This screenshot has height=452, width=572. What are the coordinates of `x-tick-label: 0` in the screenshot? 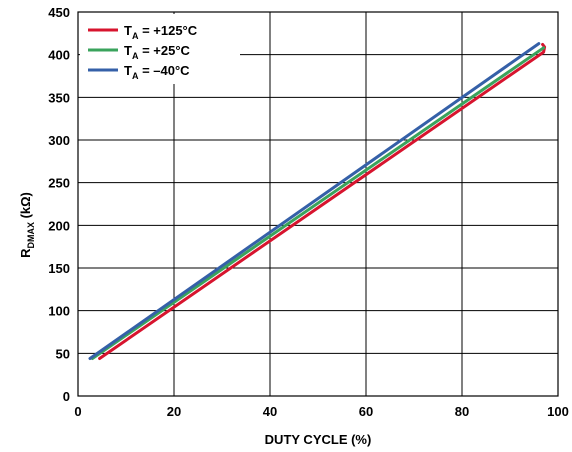 It's located at (77, 411).